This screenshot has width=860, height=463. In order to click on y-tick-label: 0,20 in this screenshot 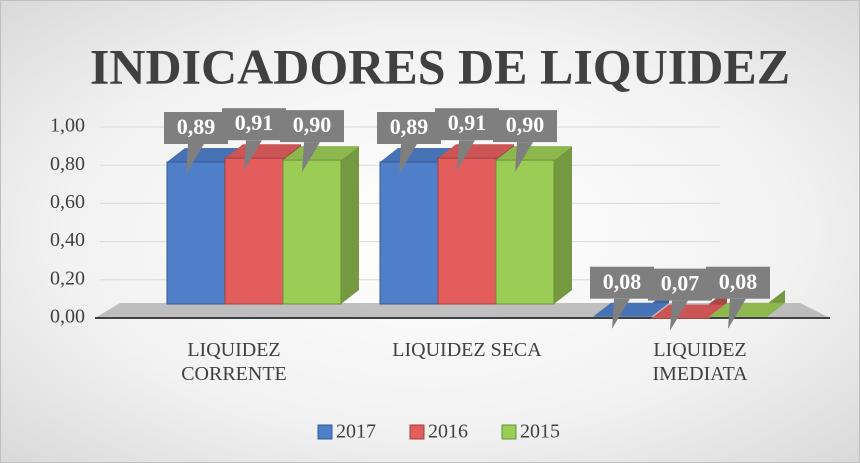, I will do `click(67, 278)`.